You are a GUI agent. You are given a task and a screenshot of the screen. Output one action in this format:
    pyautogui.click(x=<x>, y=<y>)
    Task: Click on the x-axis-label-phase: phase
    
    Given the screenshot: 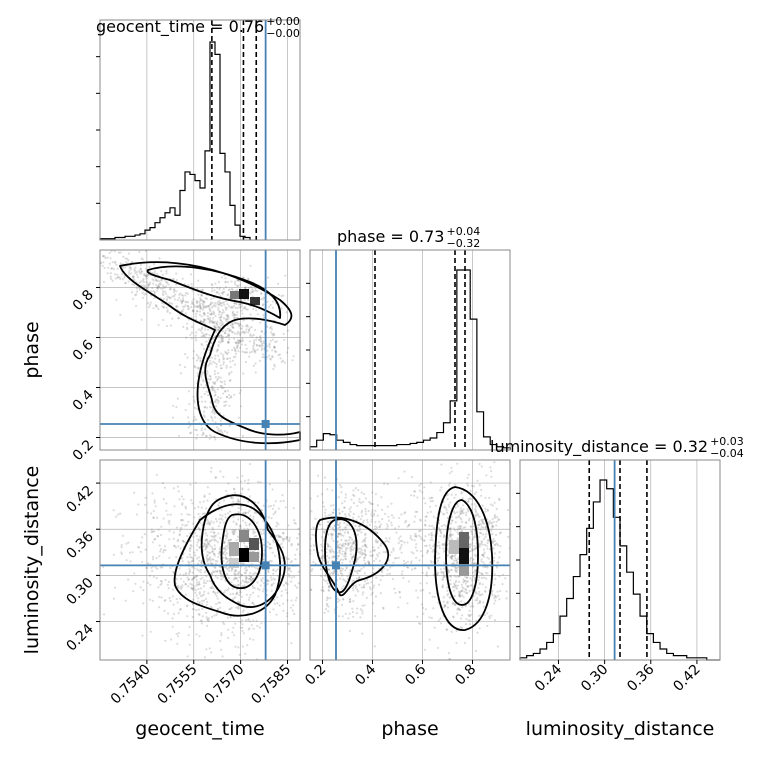 What is the action you would take?
    pyautogui.click(x=409, y=729)
    